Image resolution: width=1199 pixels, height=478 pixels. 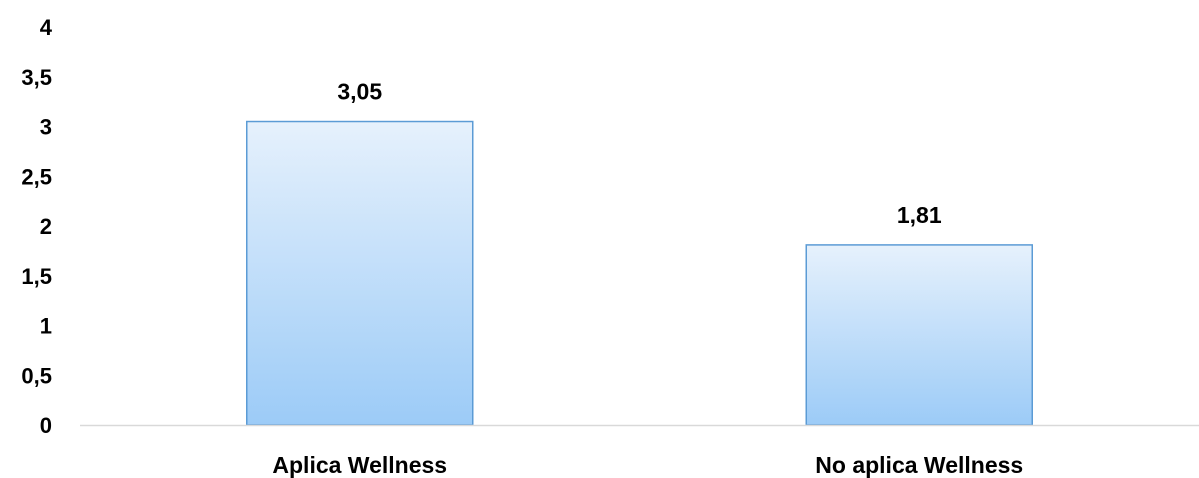 What do you see at coordinates (359, 92) in the screenshot?
I see `bar-value-label: 3,05` at bounding box center [359, 92].